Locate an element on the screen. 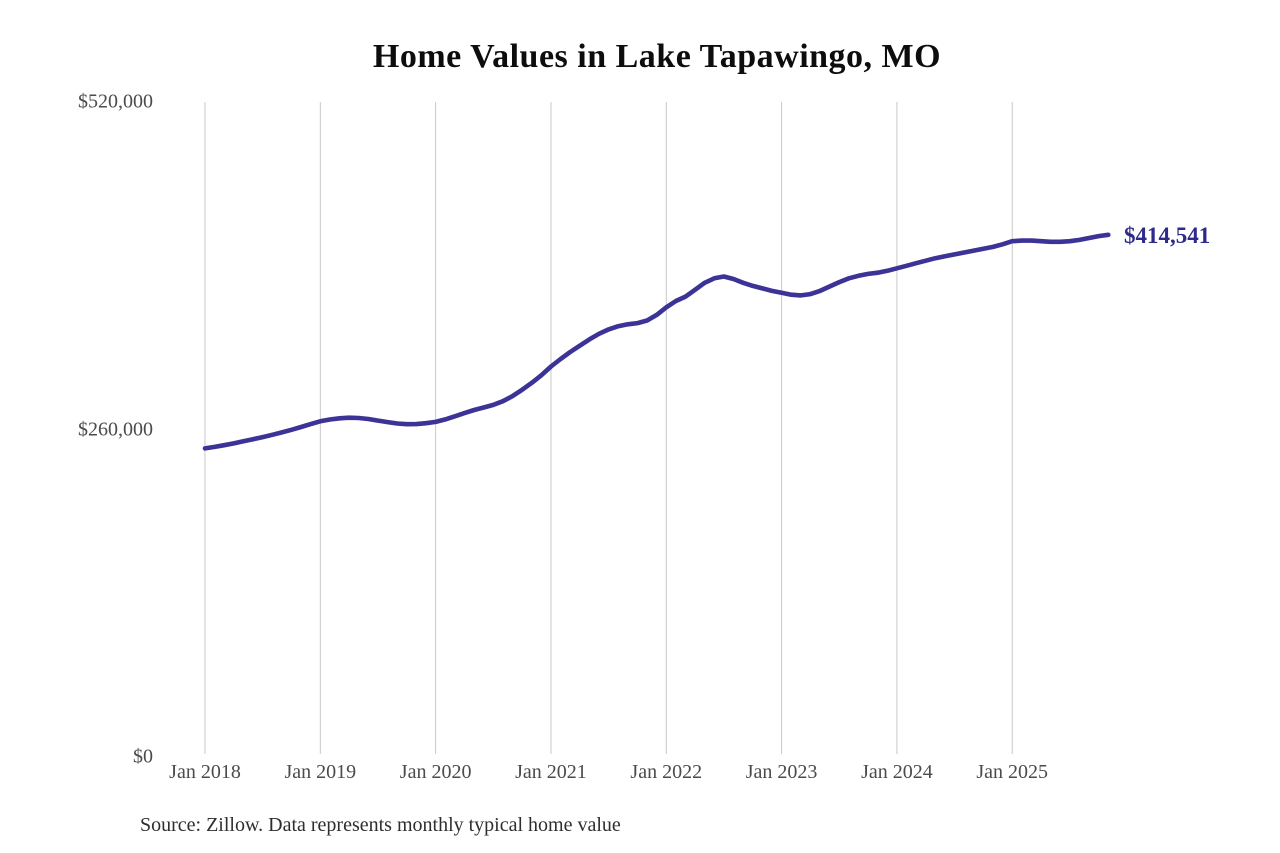  y-tick-label: $0 is located at coordinates (143, 756).